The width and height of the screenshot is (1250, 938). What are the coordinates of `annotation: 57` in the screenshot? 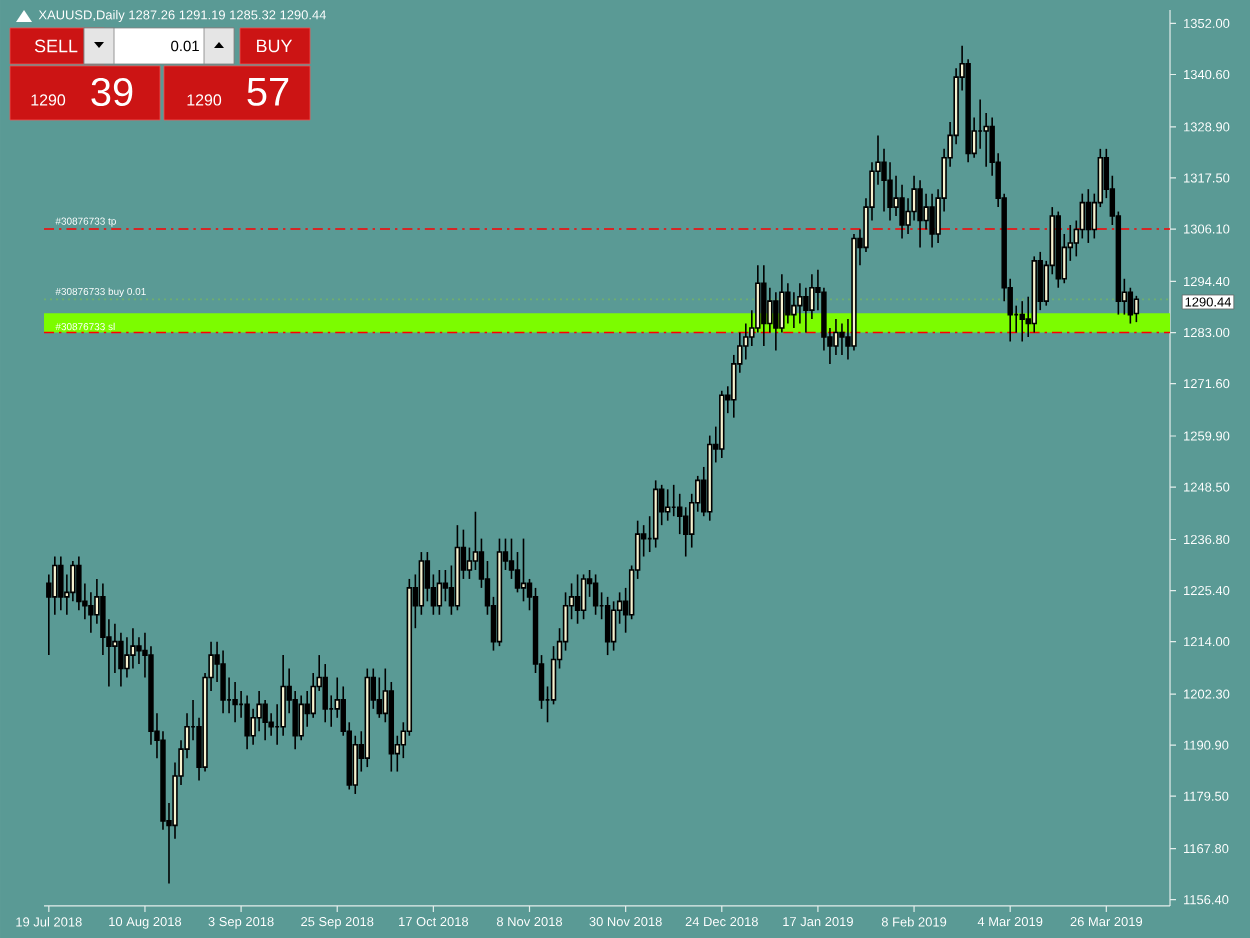 It's located at (268, 92).